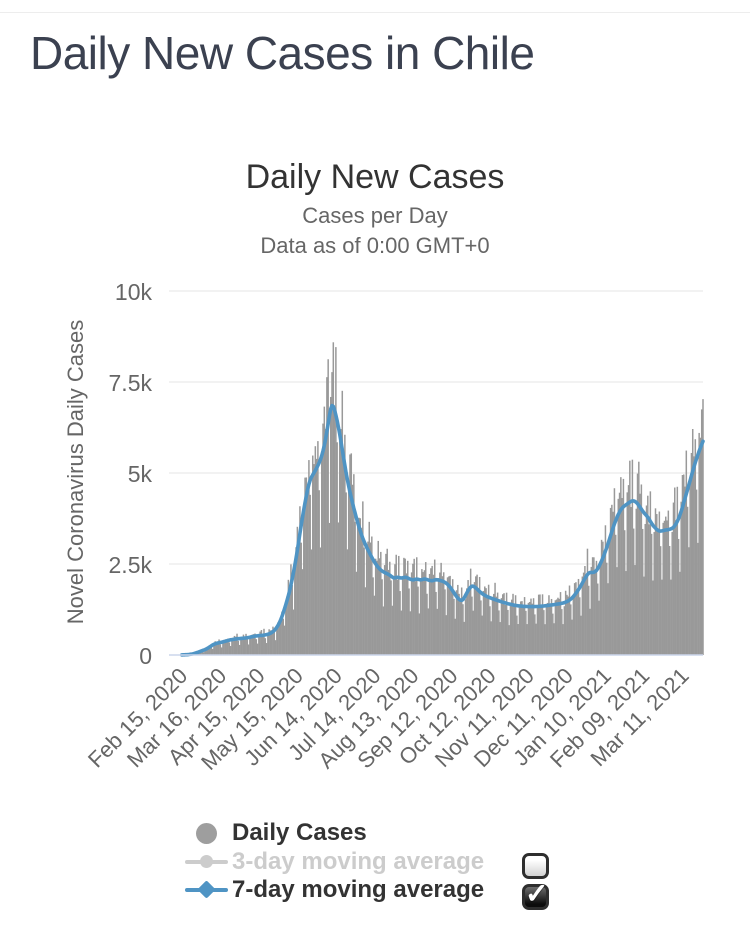 The width and height of the screenshot is (750, 931). Describe the element at coordinates (145, 656) in the screenshot. I see `y-axis-tick-label: 0` at that location.